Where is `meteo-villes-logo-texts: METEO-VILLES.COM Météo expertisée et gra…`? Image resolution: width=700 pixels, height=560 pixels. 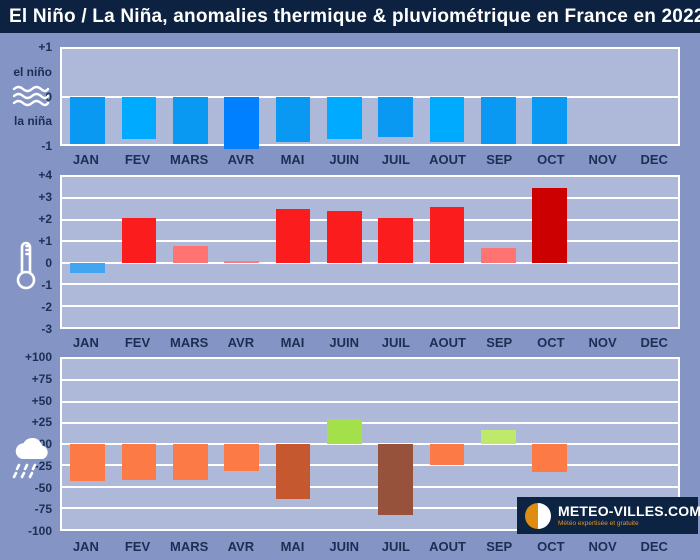
meteo-villes-logo-texts: METEO-VILLES.COM Météo expertisée et gra… is located at coordinates (629, 515).